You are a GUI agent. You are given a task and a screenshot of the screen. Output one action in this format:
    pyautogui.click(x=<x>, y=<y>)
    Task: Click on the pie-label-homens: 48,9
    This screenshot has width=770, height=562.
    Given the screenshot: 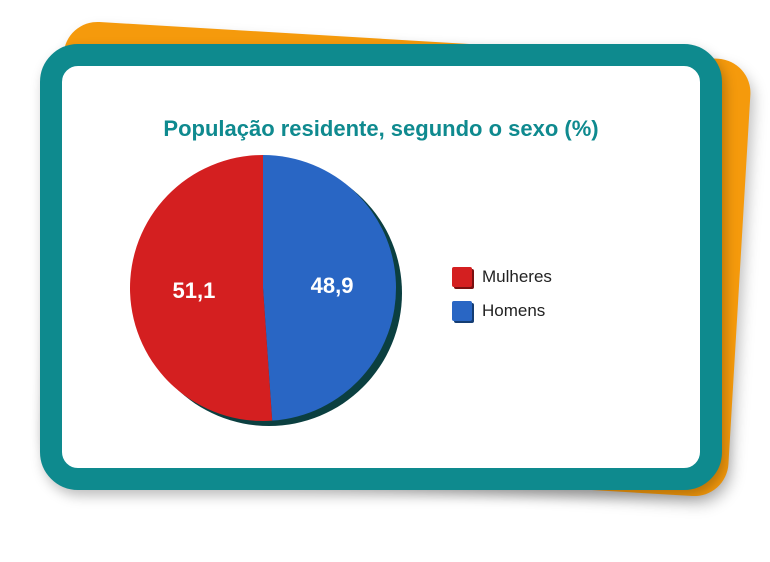 What is the action you would take?
    pyautogui.click(x=332, y=285)
    